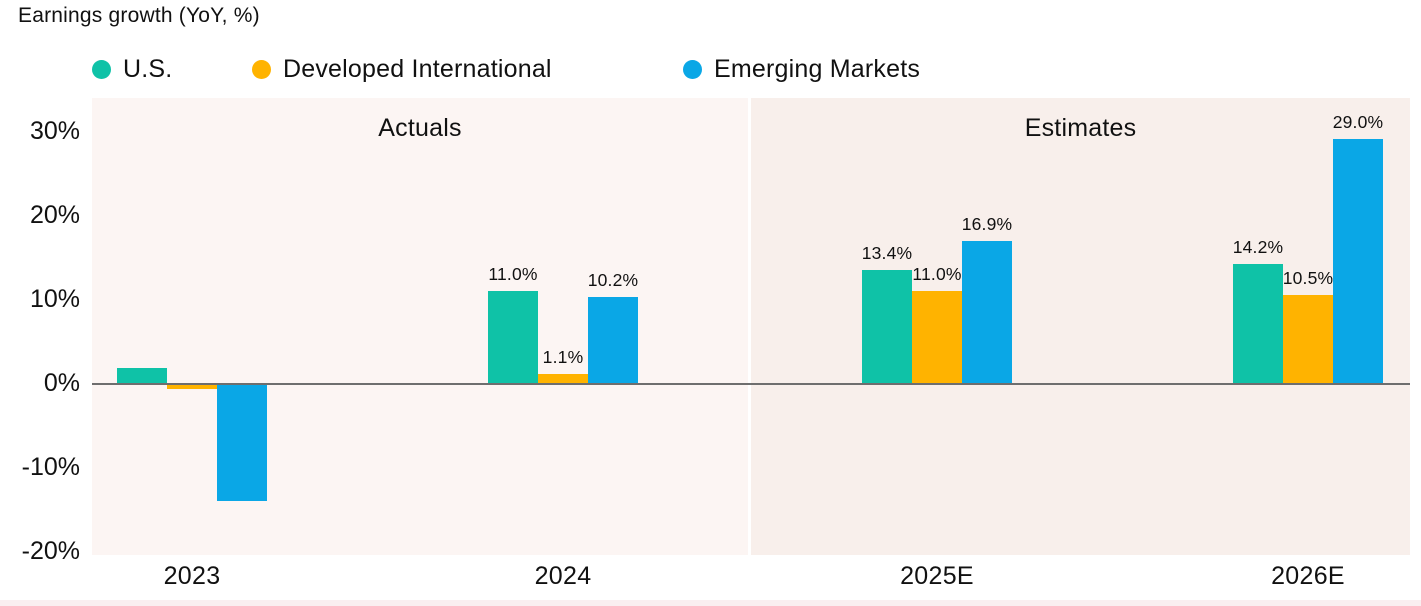 The width and height of the screenshot is (1421, 606). I want to click on actuals-section-label: Actuals, so click(420, 128).